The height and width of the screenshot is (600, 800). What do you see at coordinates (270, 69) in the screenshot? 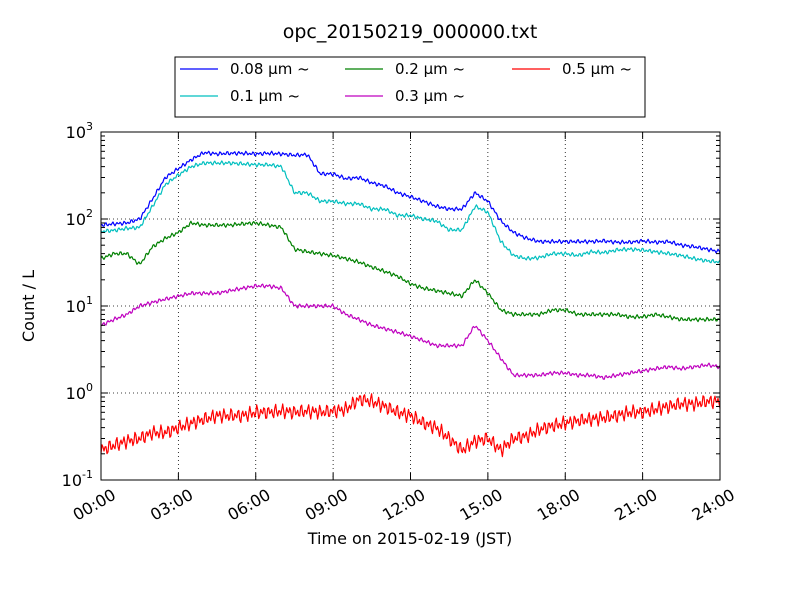
I see `legend-label: 0.08 μm ~` at bounding box center [270, 69].